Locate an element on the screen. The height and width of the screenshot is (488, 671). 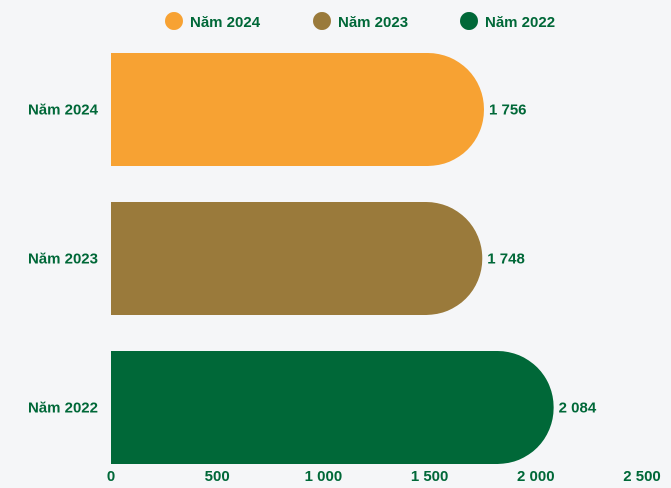
legend-item: Năm 2022 is located at coordinates (507, 21).